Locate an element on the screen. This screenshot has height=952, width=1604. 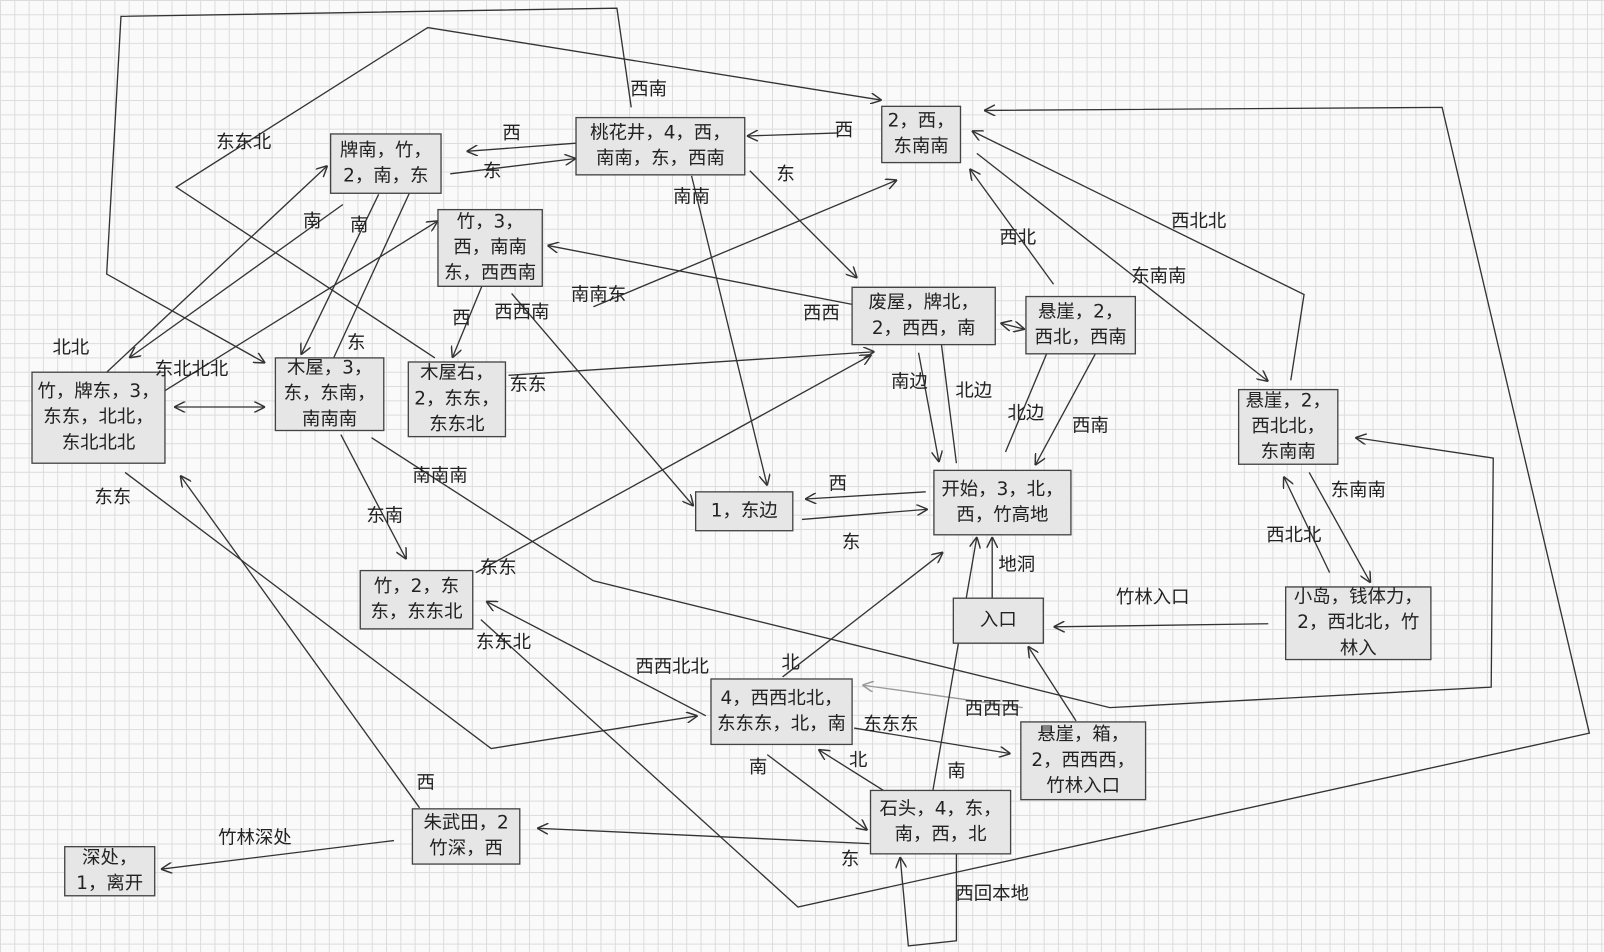
node-label: 东，东东北 is located at coordinates (417, 612).